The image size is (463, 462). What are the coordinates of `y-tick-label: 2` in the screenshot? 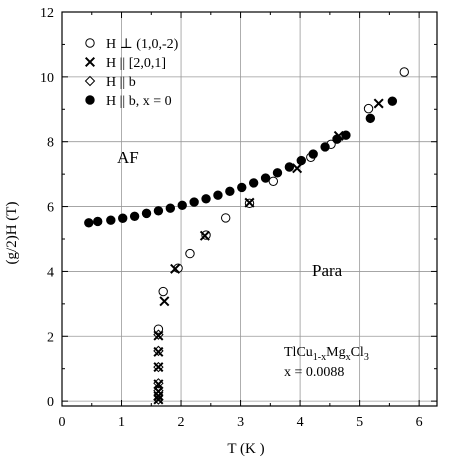 It's located at (50, 337).